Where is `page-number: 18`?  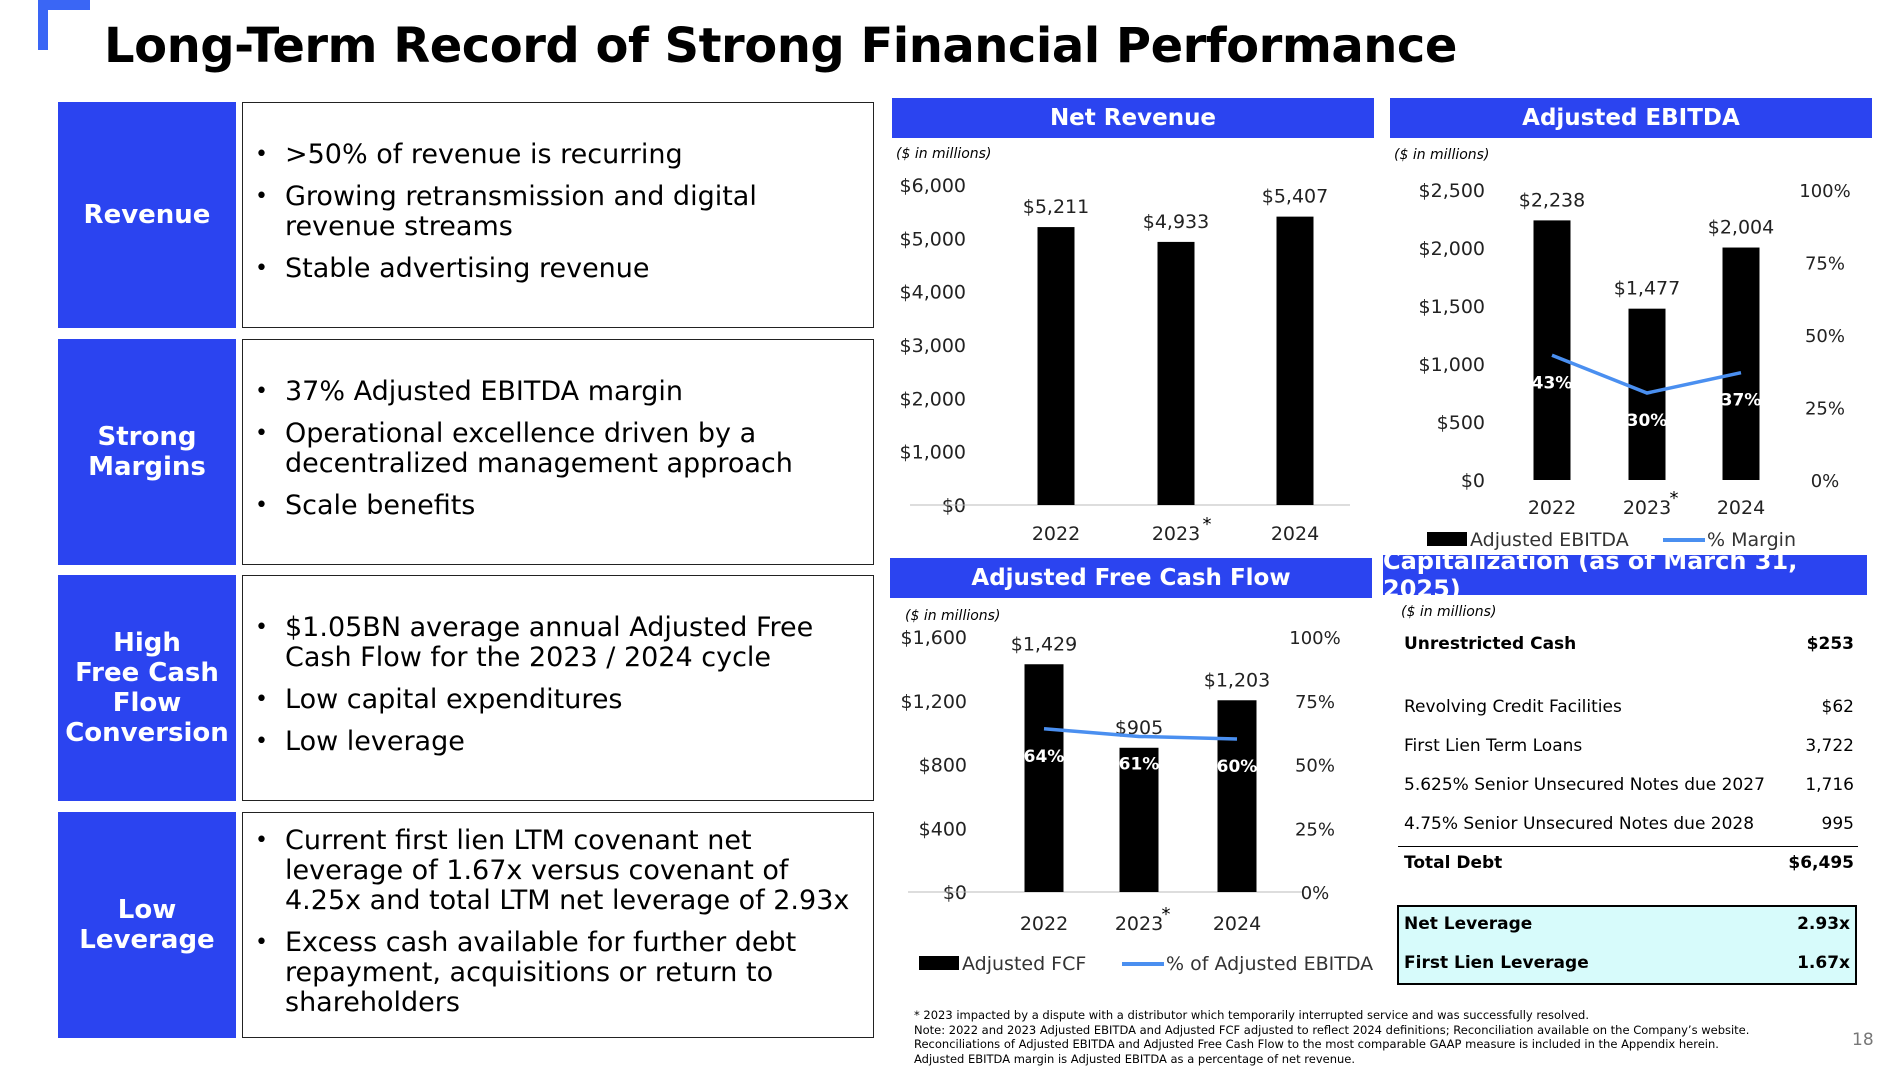
page-number: 18 is located at coordinates (1863, 1040).